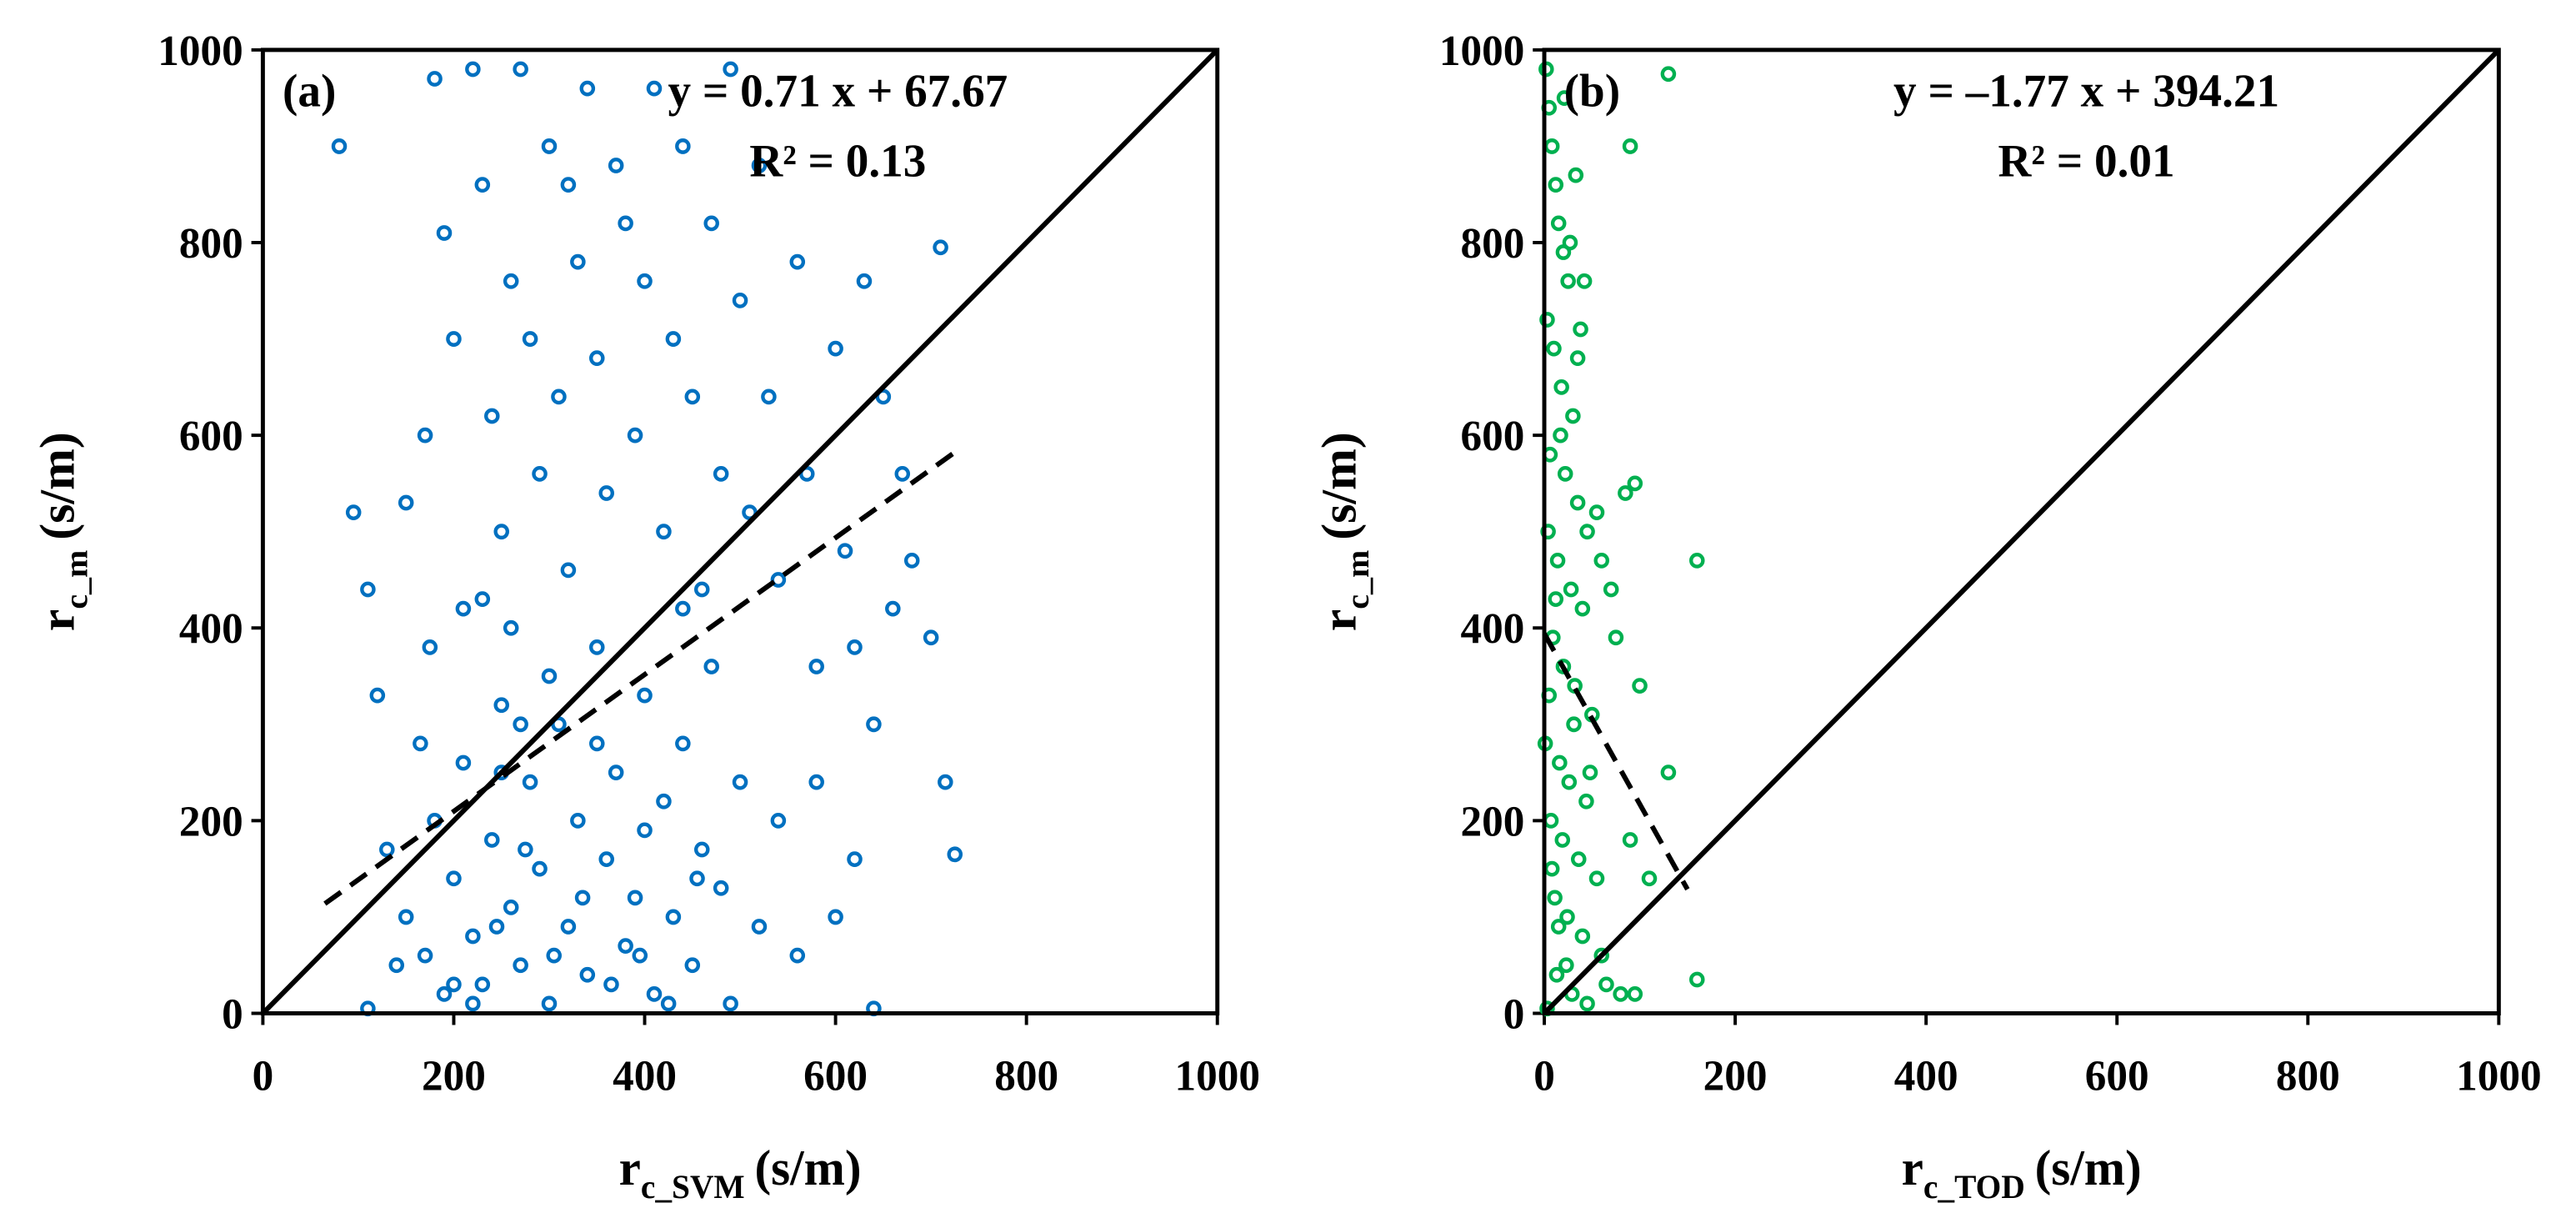 This screenshot has height=1213, width=2576. What do you see at coordinates (211, 244) in the screenshot?
I see `y-tick-label: 800` at bounding box center [211, 244].